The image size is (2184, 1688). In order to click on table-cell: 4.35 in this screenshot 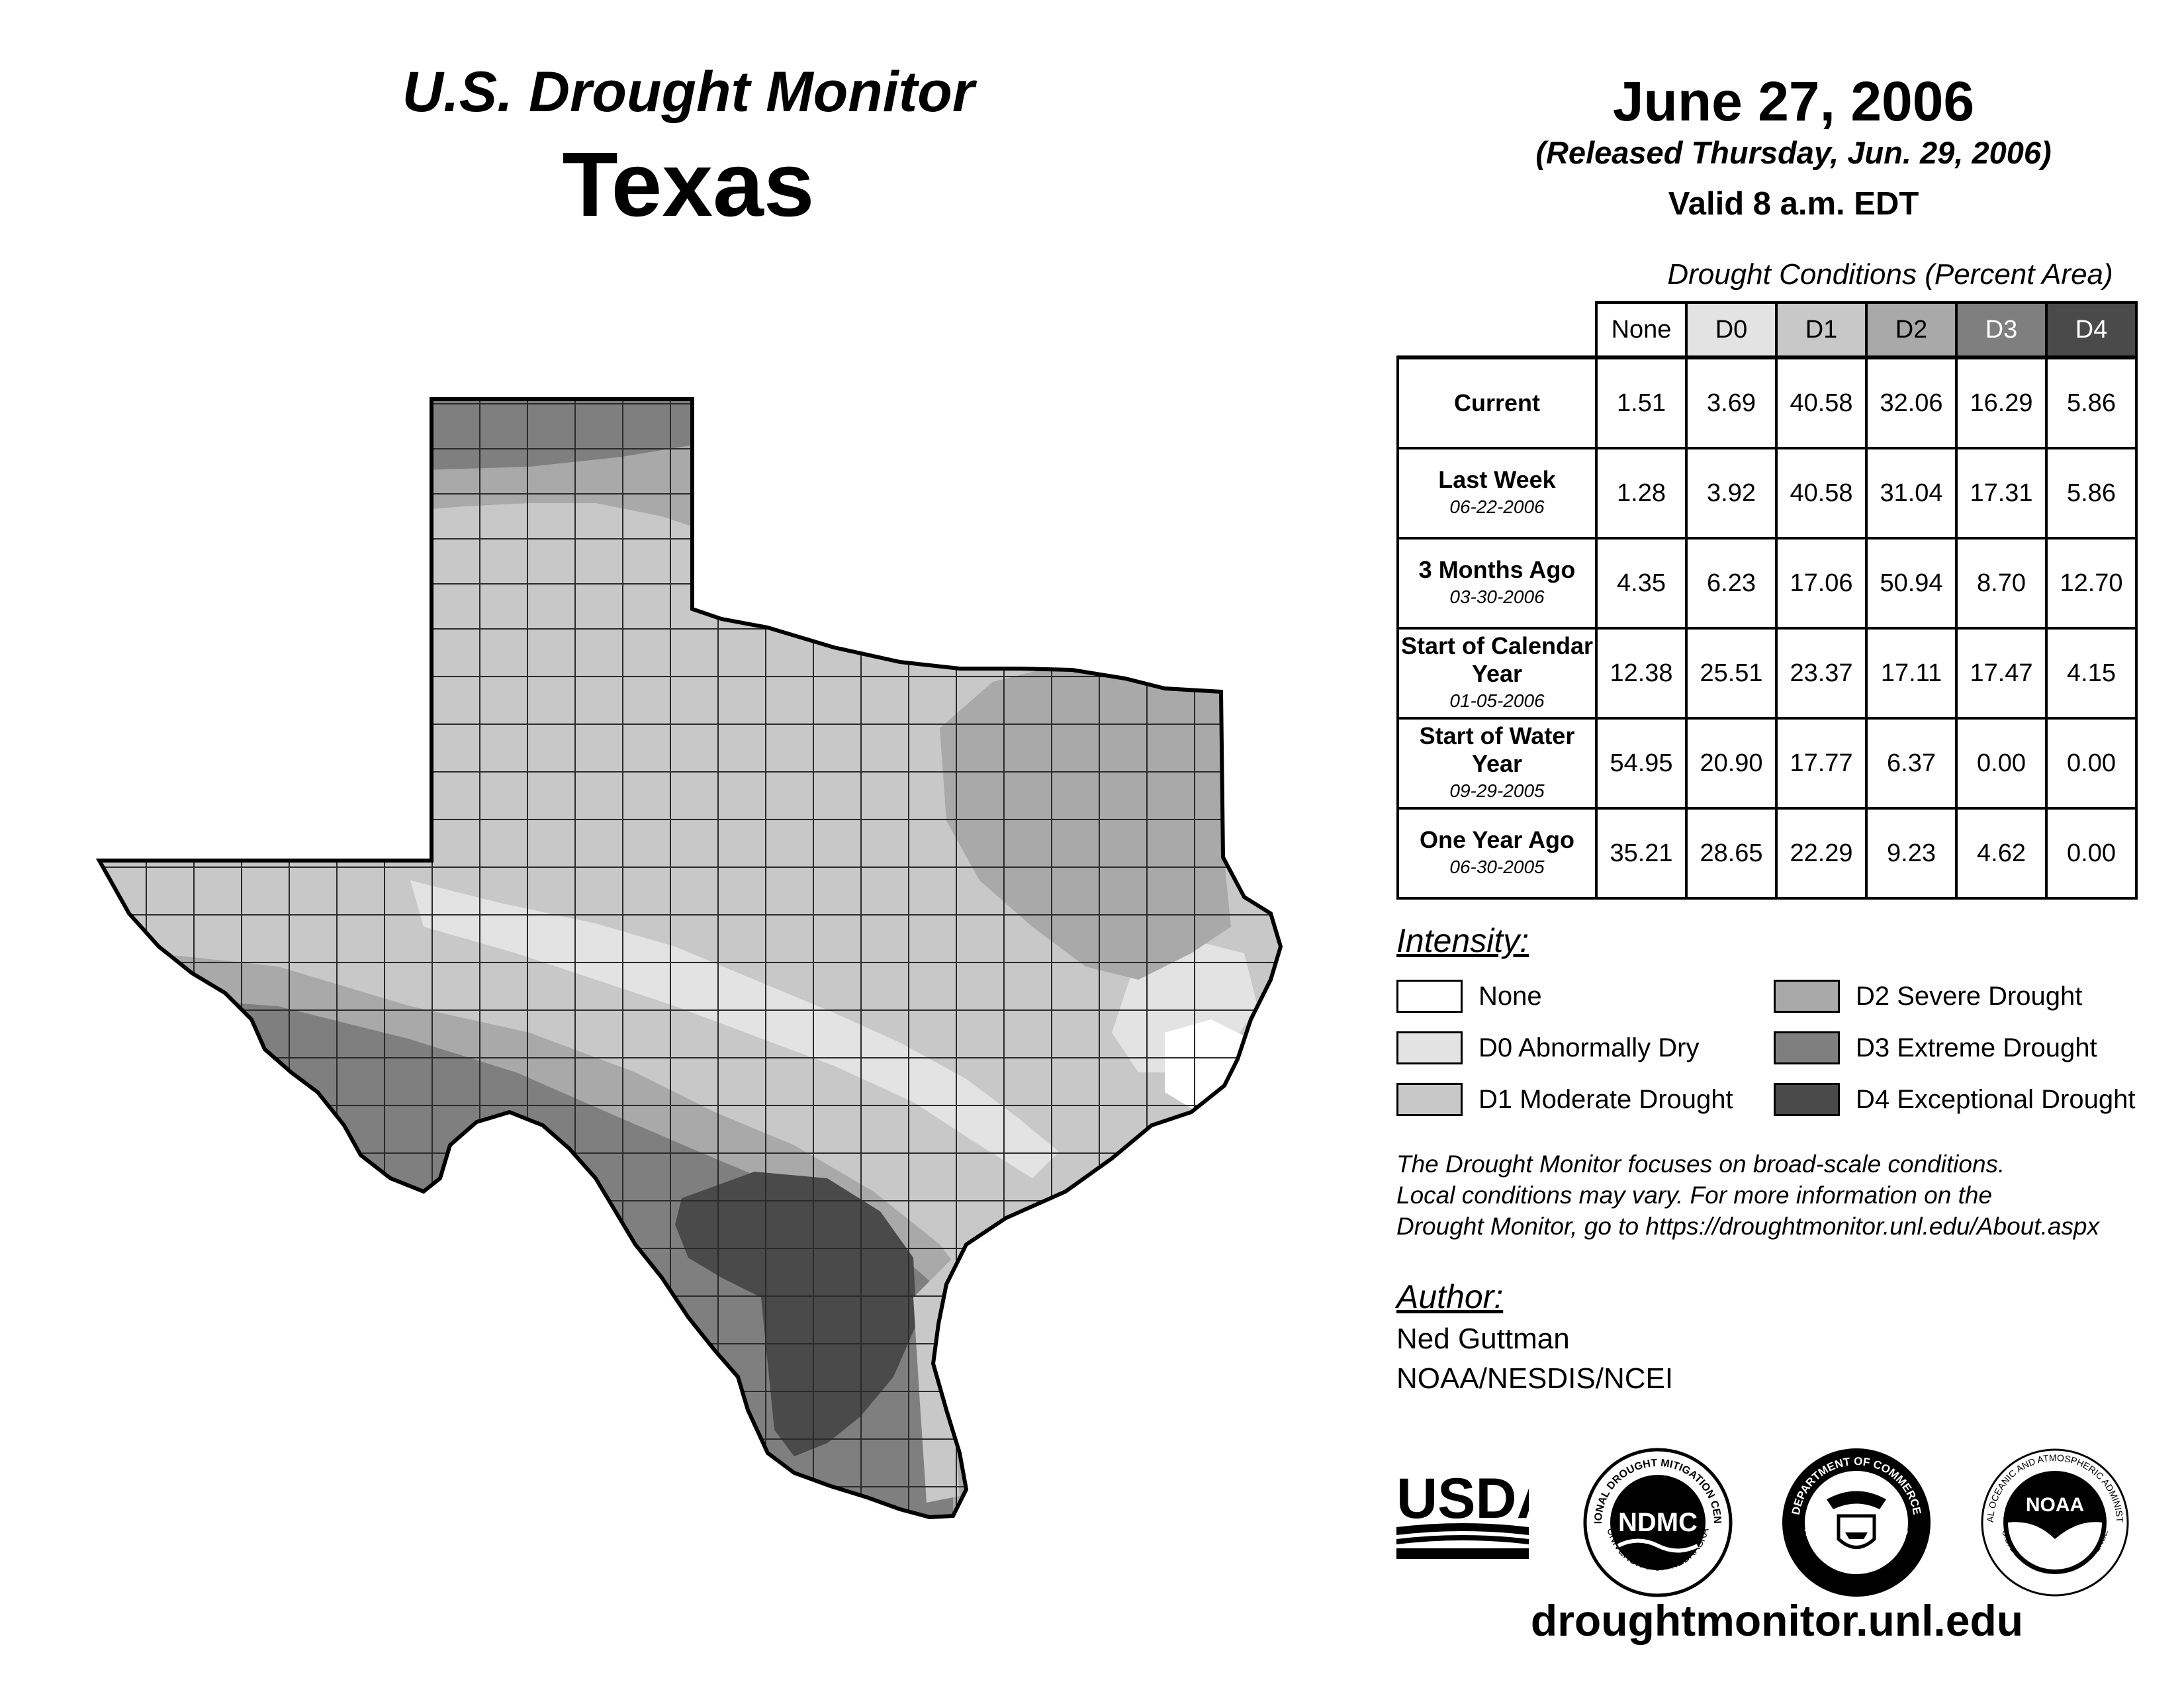, I will do `click(1641, 583)`.